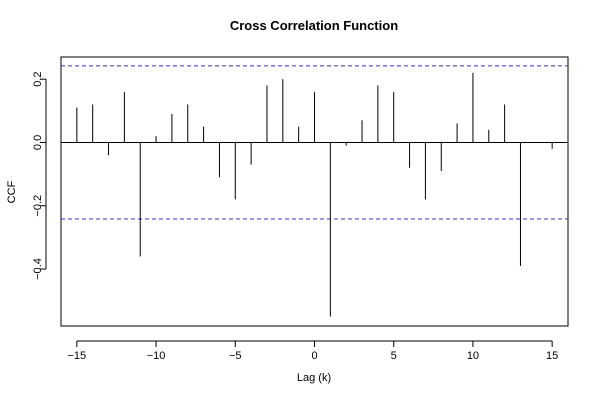 The image size is (599, 405). What do you see at coordinates (77, 356) in the screenshot?
I see `x-tick-label--15: −15` at bounding box center [77, 356].